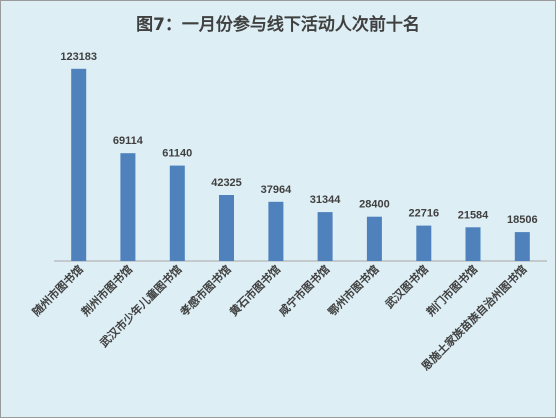 The height and width of the screenshot is (418, 556). Describe the element at coordinates (204, 290) in the screenshot. I see `category-label: 孝感市图书馆` at that location.